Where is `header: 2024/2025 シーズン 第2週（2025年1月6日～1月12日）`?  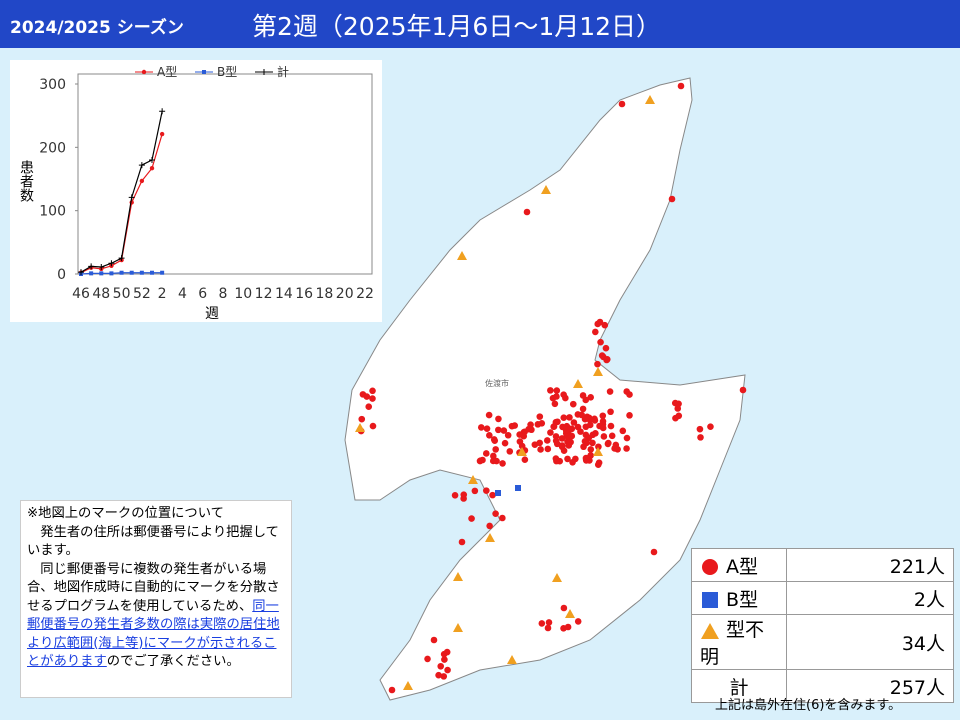 header: 2024/2025 シーズン 第2週（2025年1月6日～1月12日） is located at coordinates (480, 24).